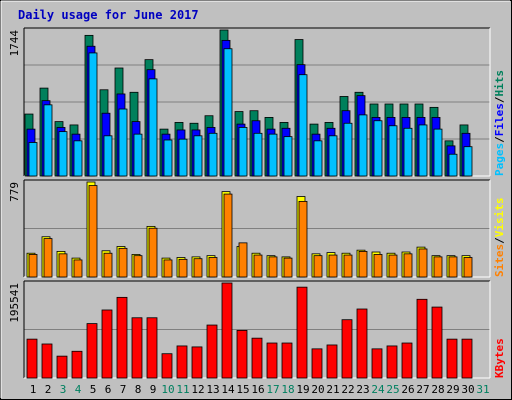 This screenshot has width=512, height=400. What do you see at coordinates (407, 389) in the screenshot?
I see `x-tick-label-26: 26` at bounding box center [407, 389].